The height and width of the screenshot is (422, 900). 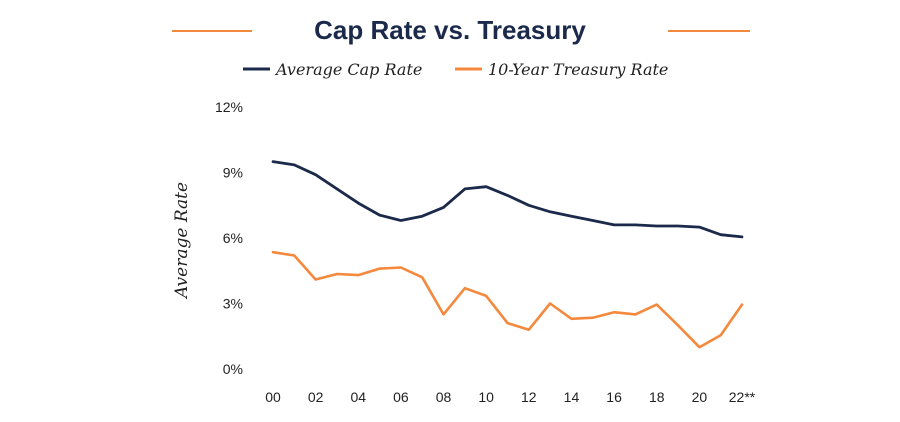 What do you see at coordinates (529, 397) in the screenshot?
I see `x-tick-label: 12` at bounding box center [529, 397].